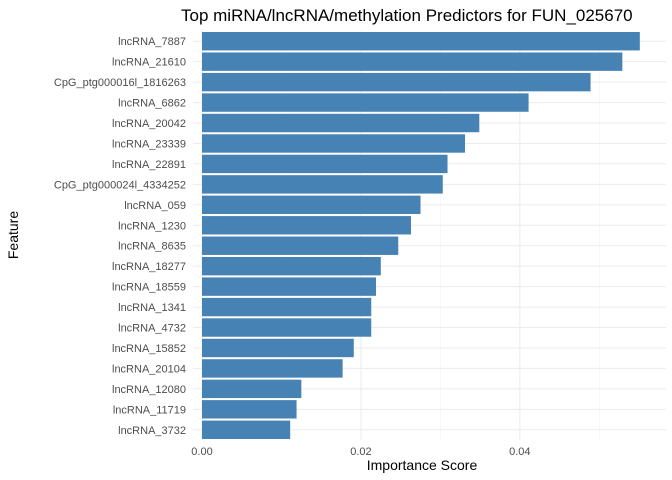 This screenshot has width=672, height=480. What do you see at coordinates (155, 206) in the screenshot?
I see `y-tick-label: lncRNA_059` at bounding box center [155, 206].